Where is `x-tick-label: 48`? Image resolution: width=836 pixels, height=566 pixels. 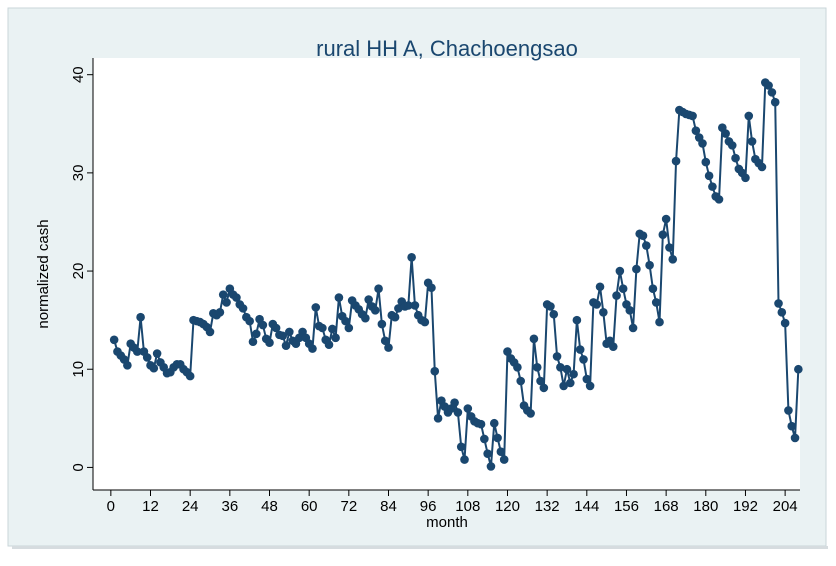
x-tick-label: 48 is located at coordinates (269, 506).